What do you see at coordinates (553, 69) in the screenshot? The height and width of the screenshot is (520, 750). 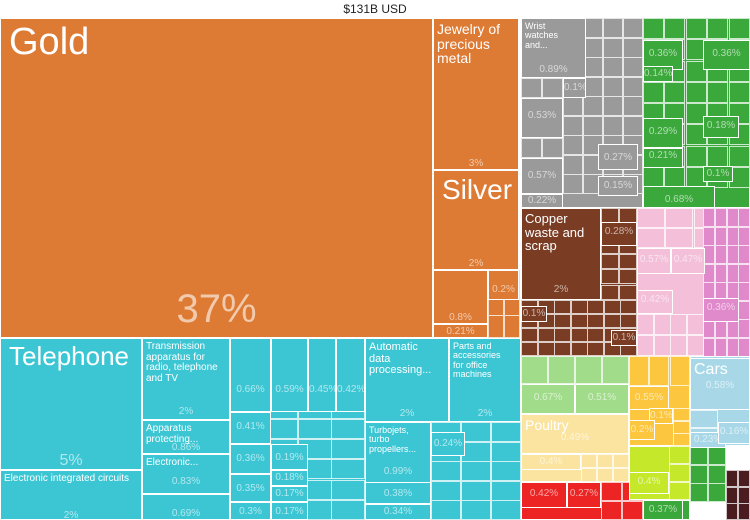 I see `item-value: 0.89%` at bounding box center [553, 69].